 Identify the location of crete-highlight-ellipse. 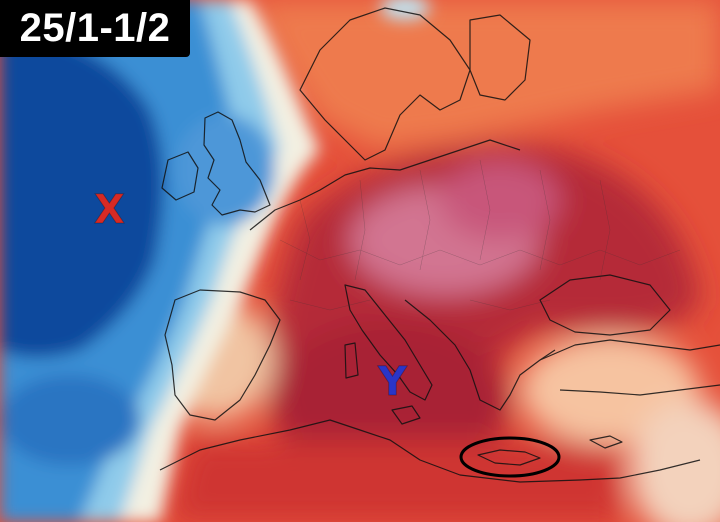
(510, 457).